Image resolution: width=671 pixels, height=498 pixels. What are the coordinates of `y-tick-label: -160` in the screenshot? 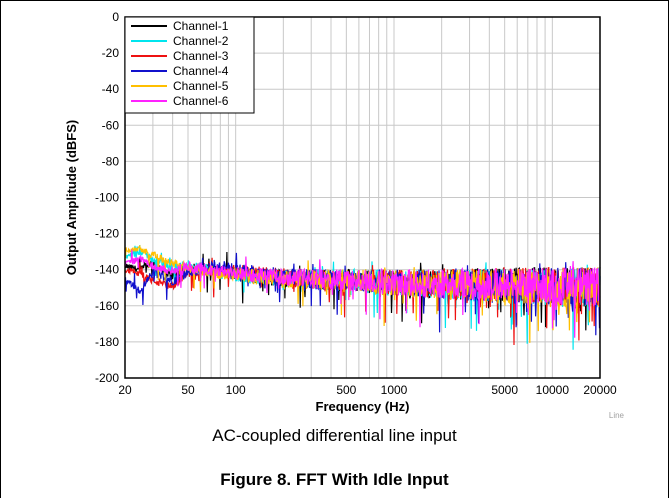 It's located at (107, 306).